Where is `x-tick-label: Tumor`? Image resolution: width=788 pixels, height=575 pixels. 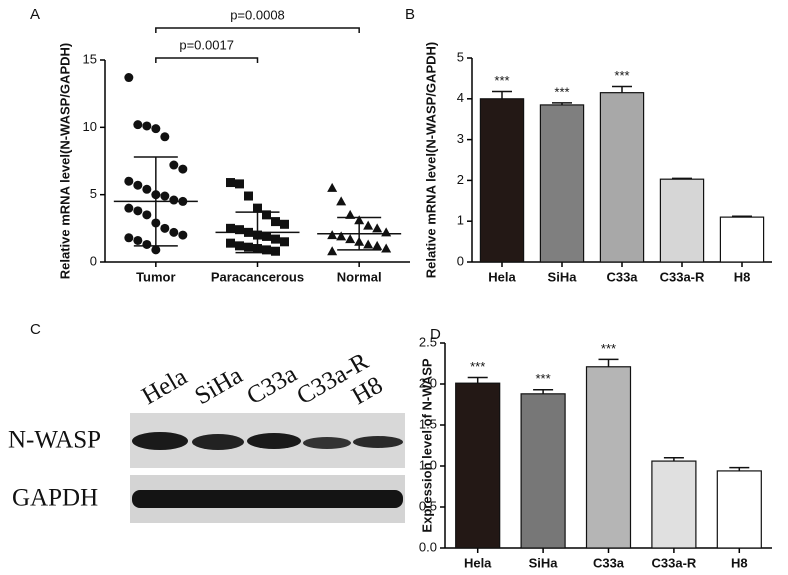 x-tick-label: Tumor is located at coordinates (155, 276).